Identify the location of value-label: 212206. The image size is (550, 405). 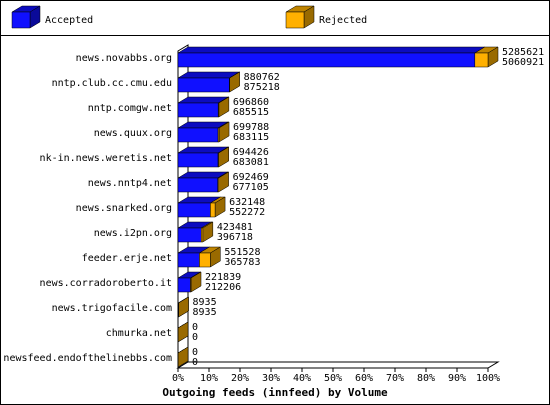
(223, 287).